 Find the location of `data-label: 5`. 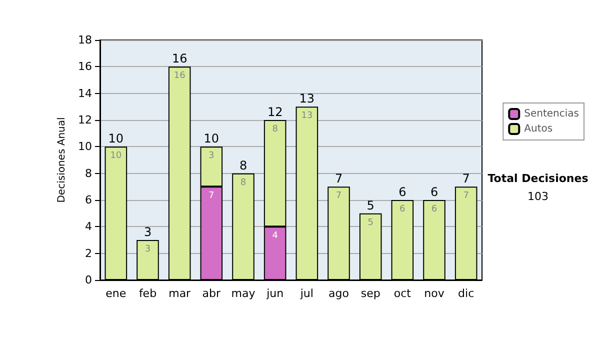

data-label: 5 is located at coordinates (371, 223).